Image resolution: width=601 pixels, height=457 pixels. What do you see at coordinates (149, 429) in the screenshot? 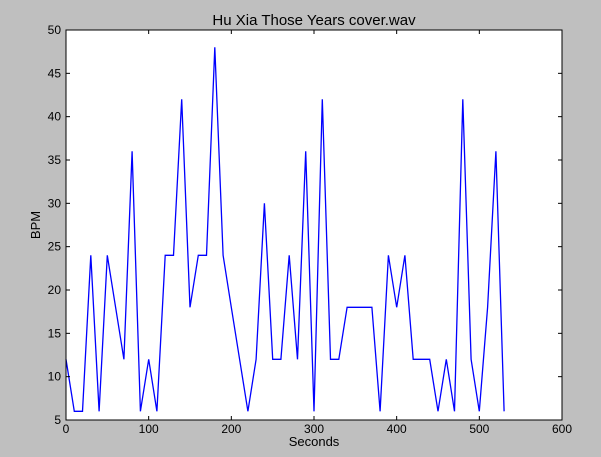
I see `x-tick-label: 100` at bounding box center [149, 429].